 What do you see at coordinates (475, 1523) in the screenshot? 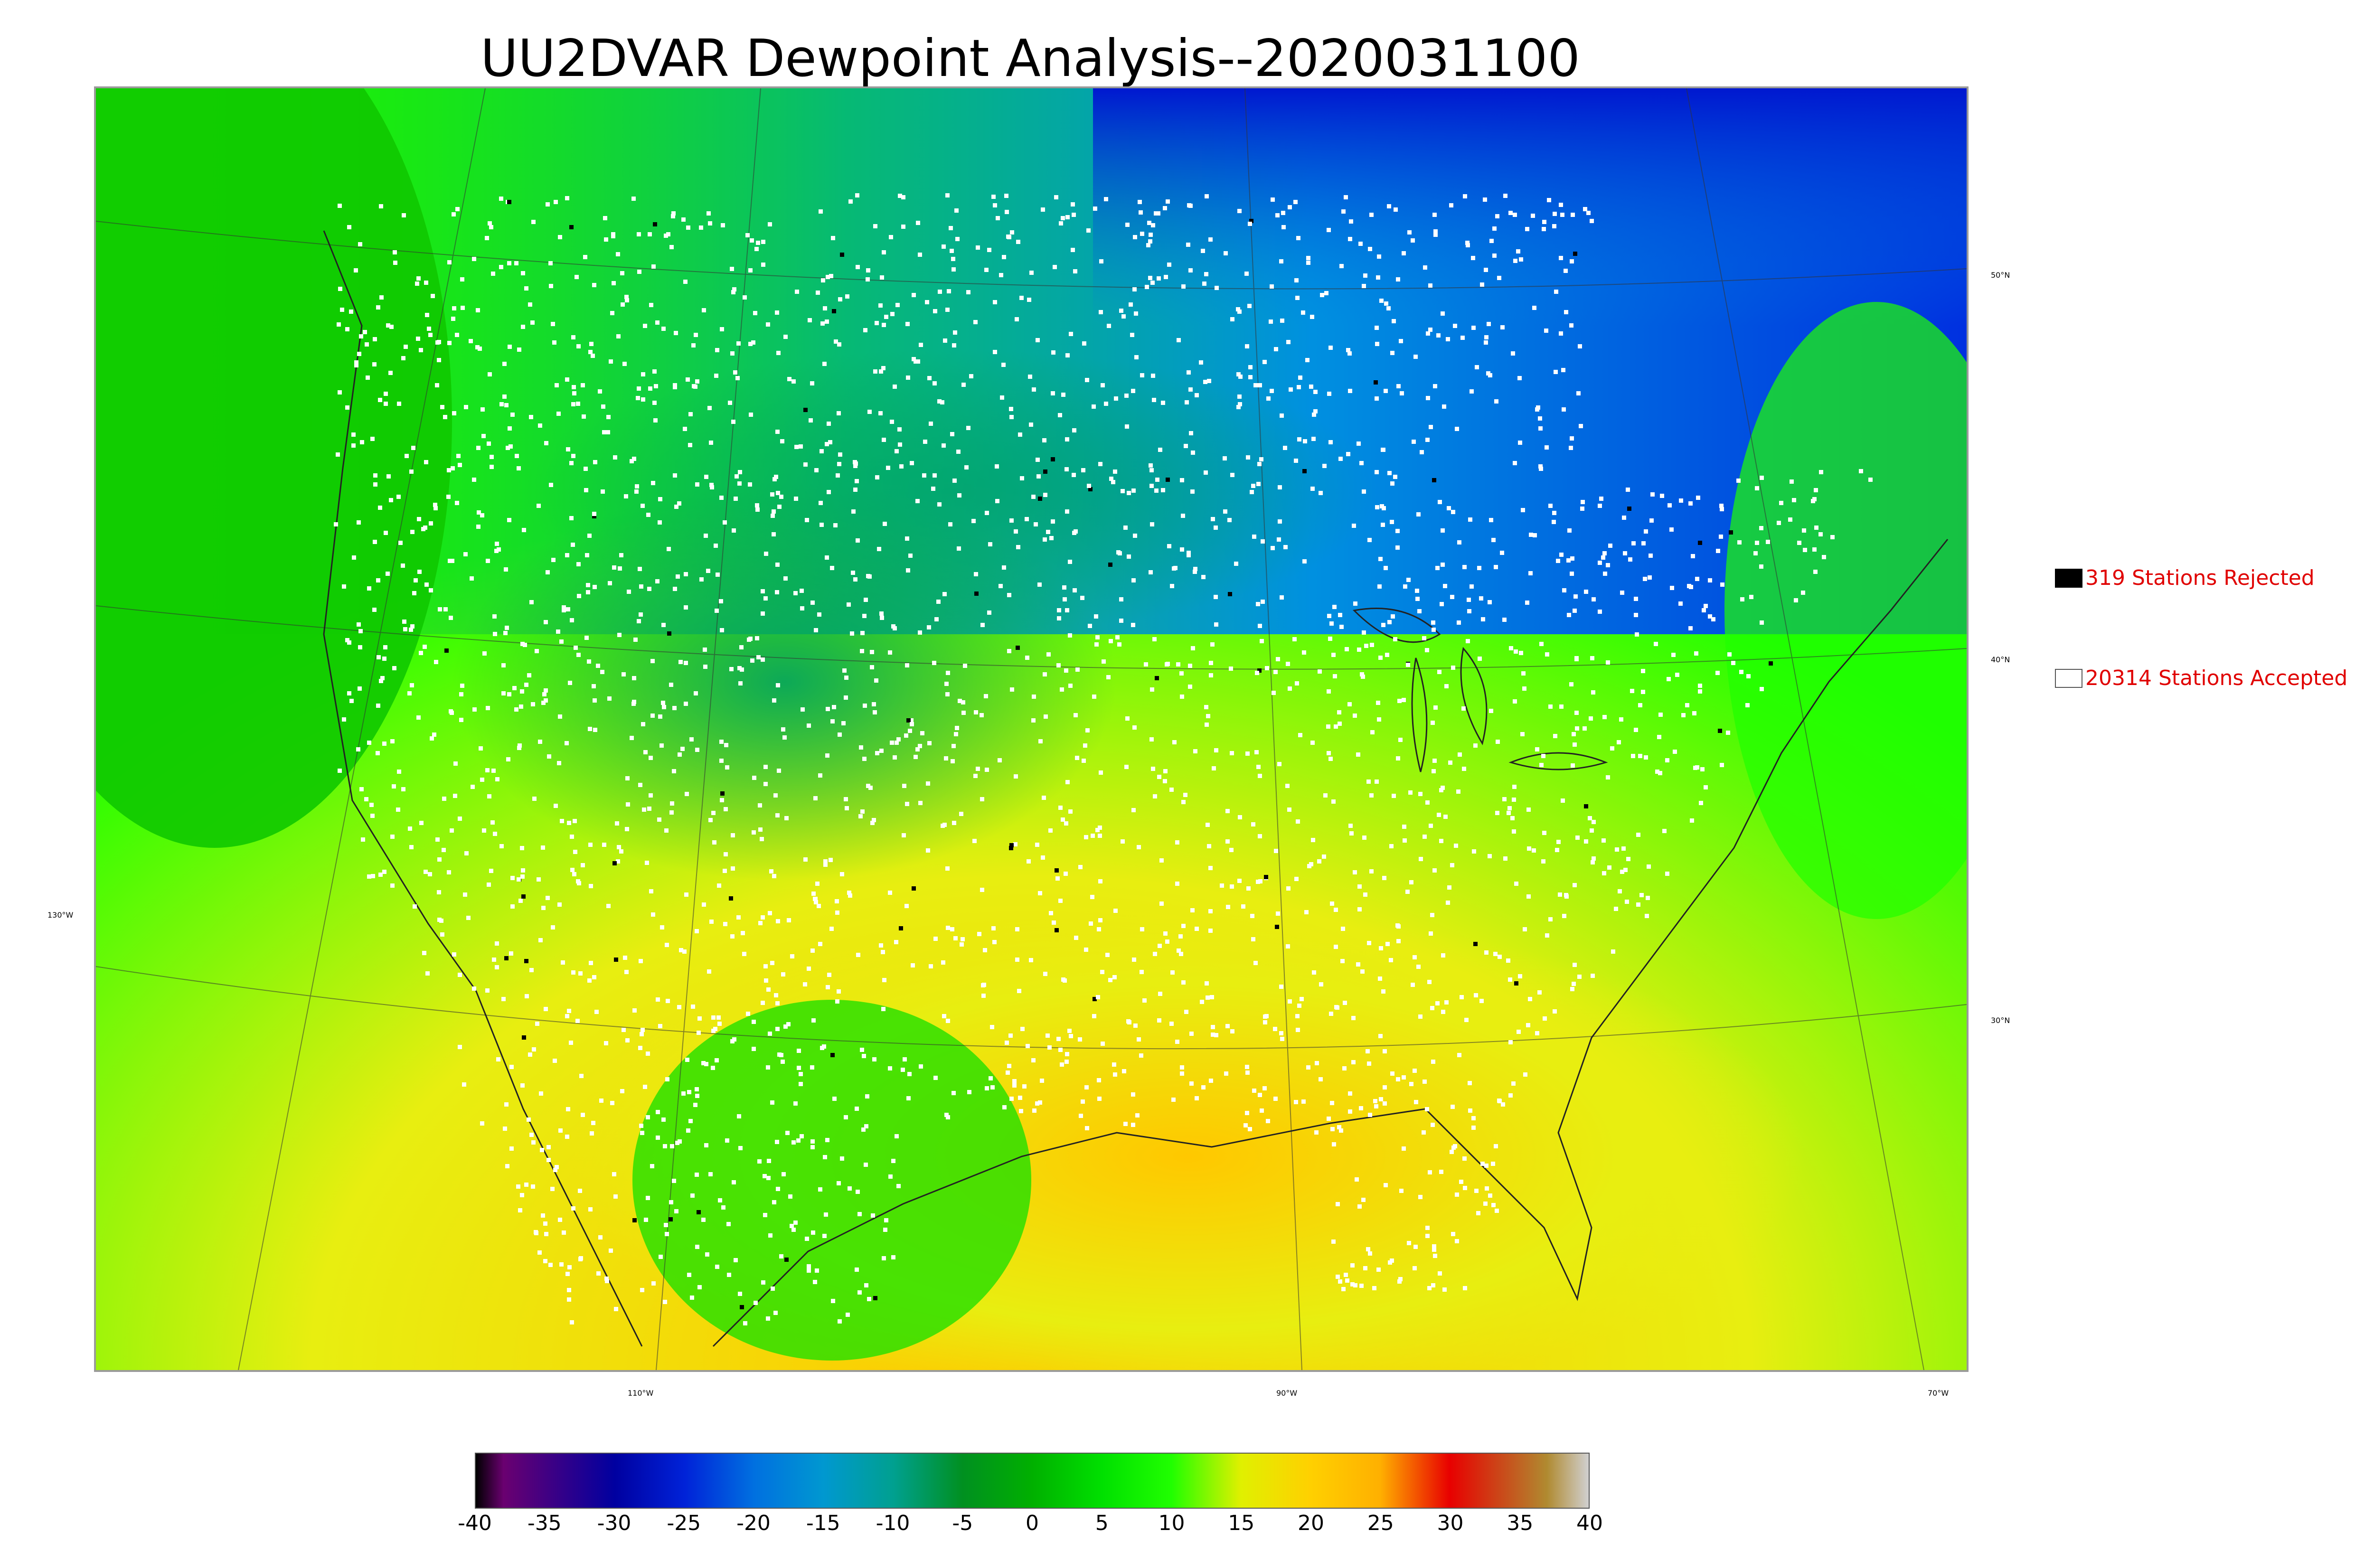
I see `colorbar-tick-label: -40` at bounding box center [475, 1523].